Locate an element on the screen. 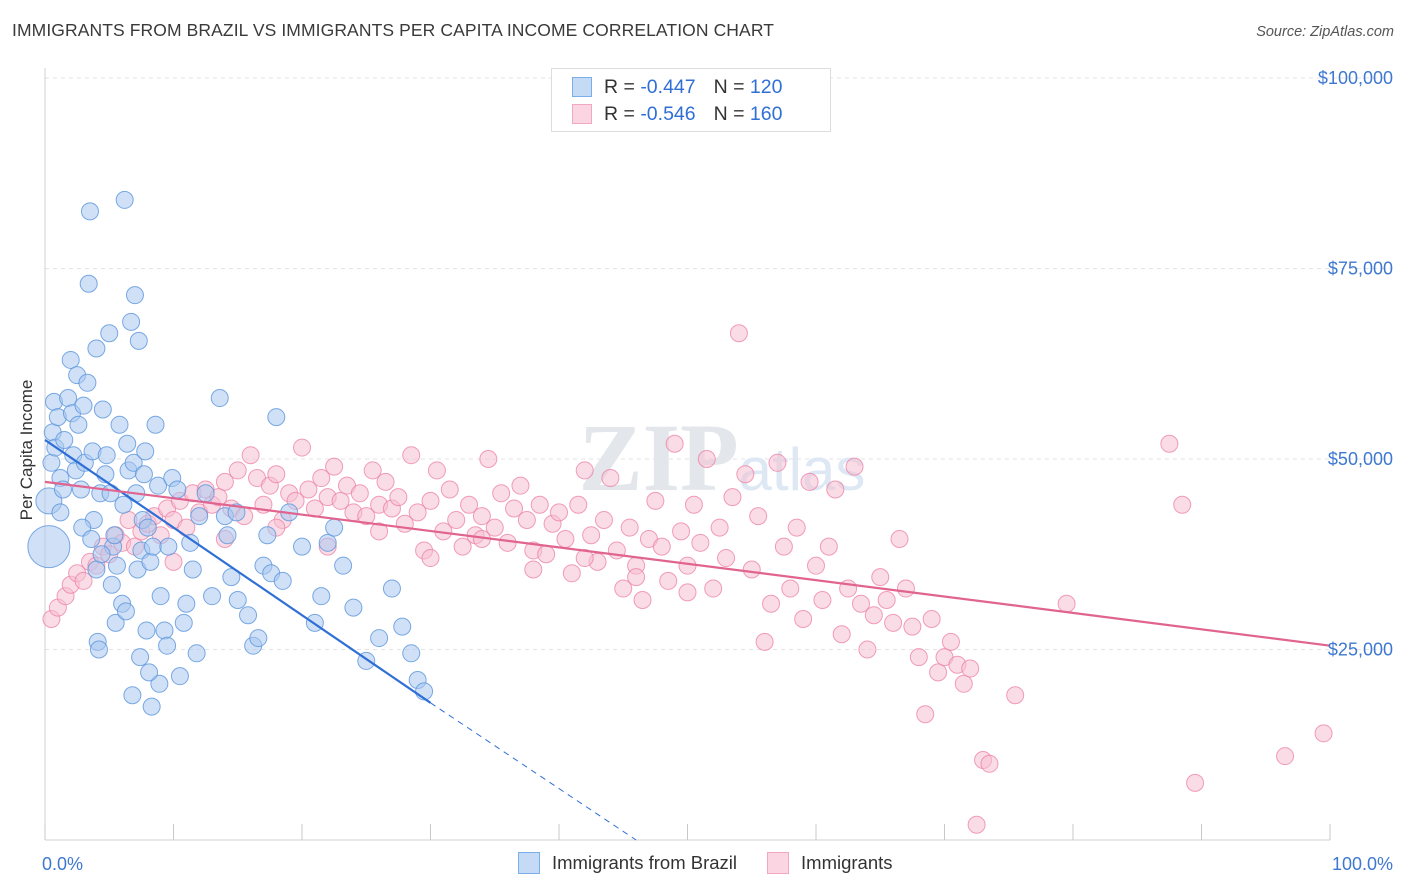  legend-swatch-brazil is located at coordinates (582, 87).